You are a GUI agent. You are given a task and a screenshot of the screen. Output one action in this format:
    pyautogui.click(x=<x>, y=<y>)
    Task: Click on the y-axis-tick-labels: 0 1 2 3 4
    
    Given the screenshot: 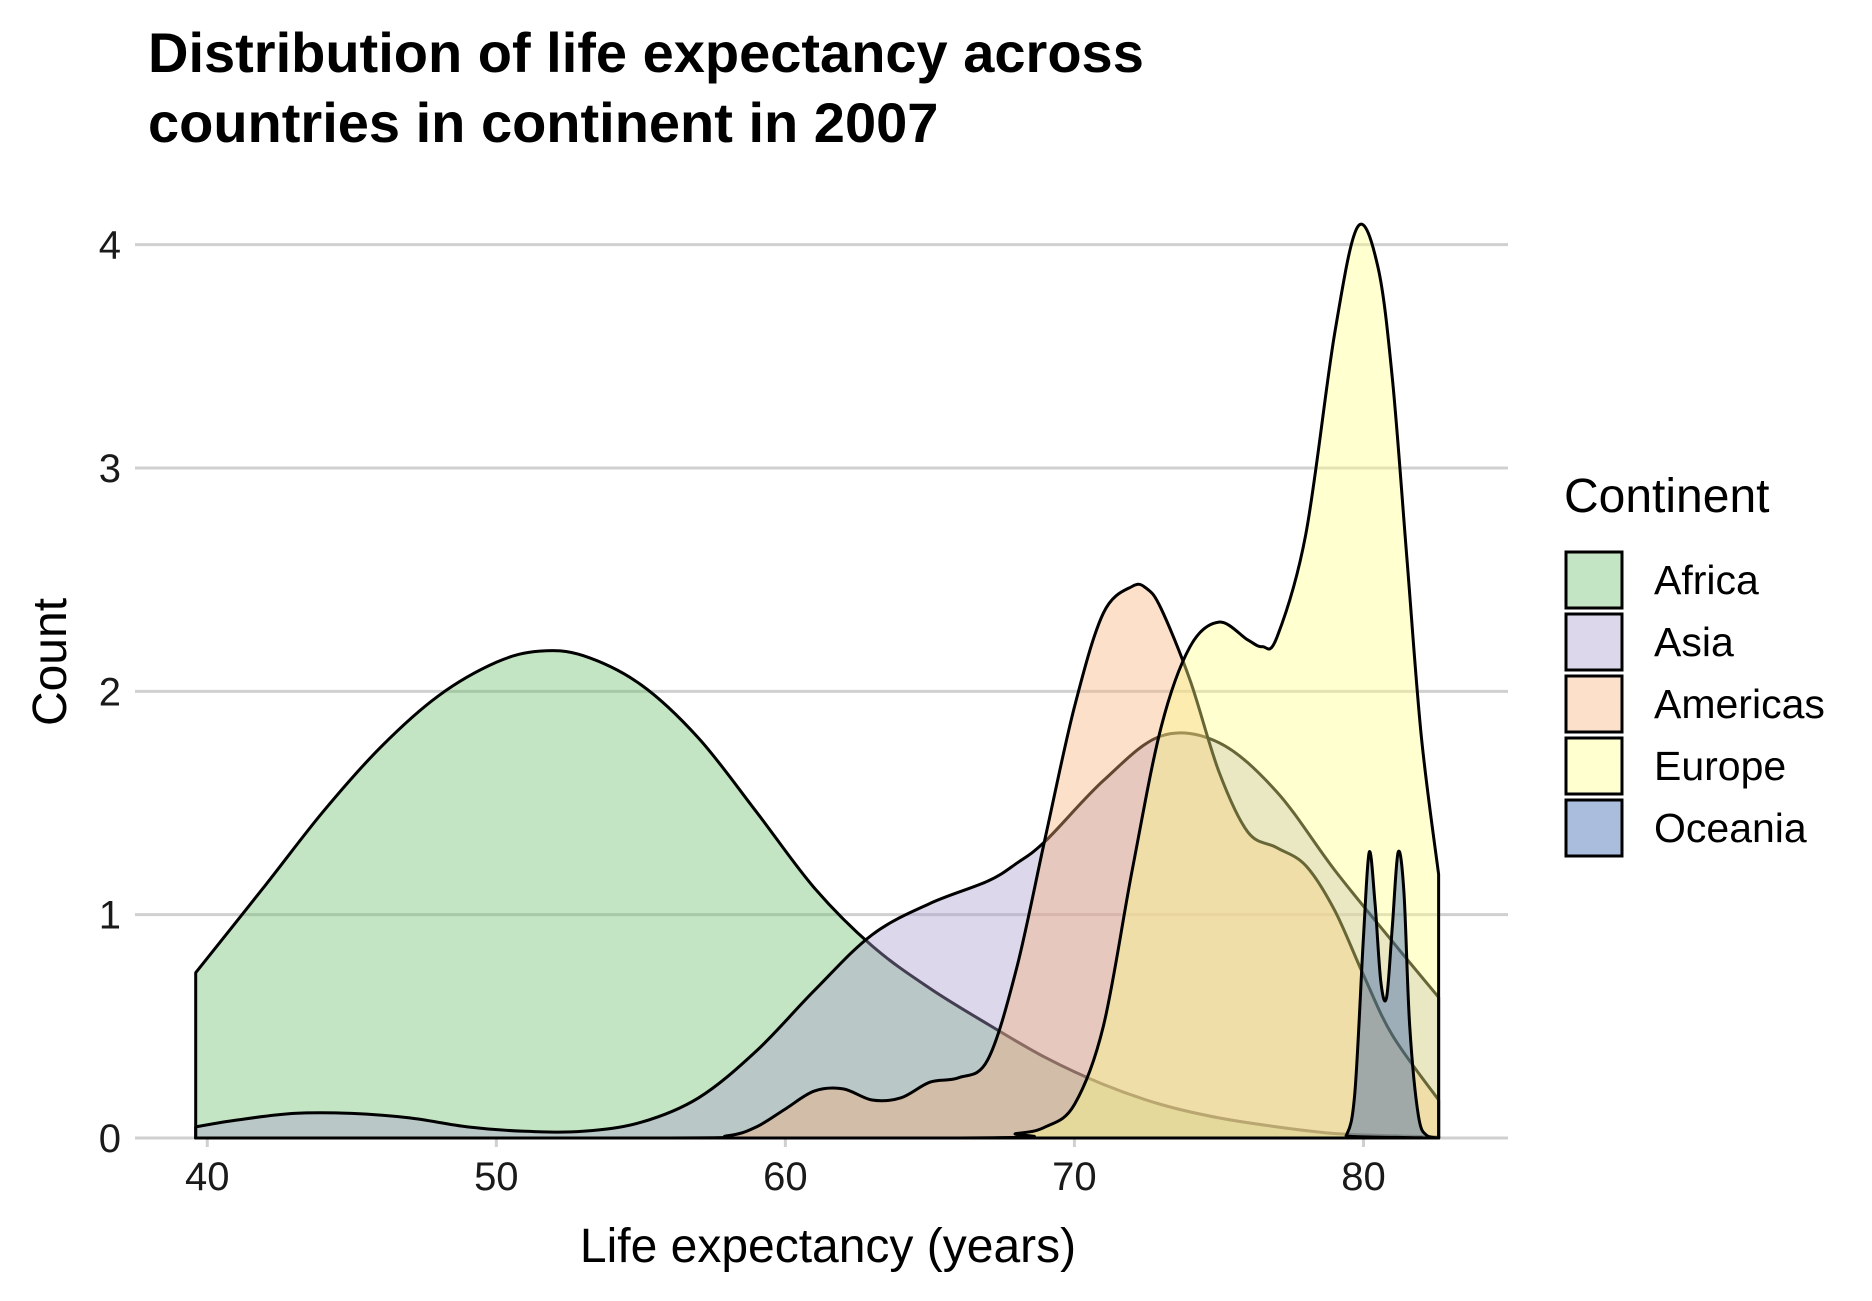 What is the action you would take?
    pyautogui.click(x=110, y=692)
    